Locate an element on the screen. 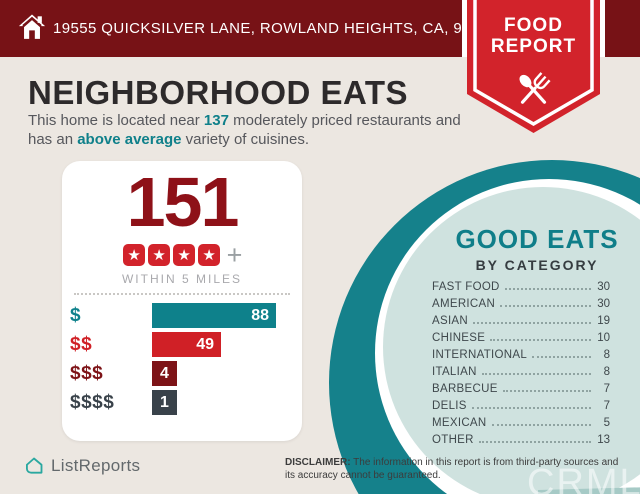  page-title: NEIGHBORHOOD EATS is located at coordinates (218, 92).